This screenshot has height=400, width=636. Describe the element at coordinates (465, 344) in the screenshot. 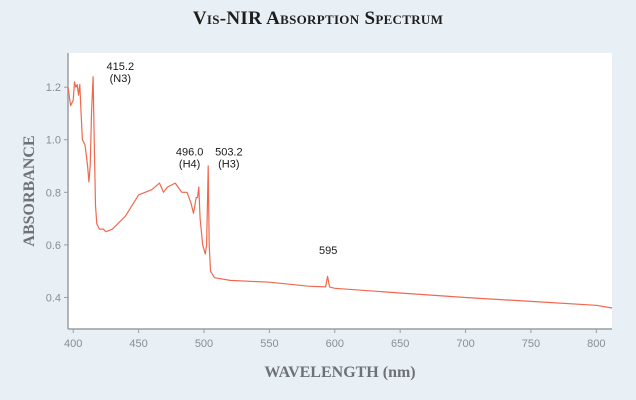

I see `x-tick-label: 700` at that location.